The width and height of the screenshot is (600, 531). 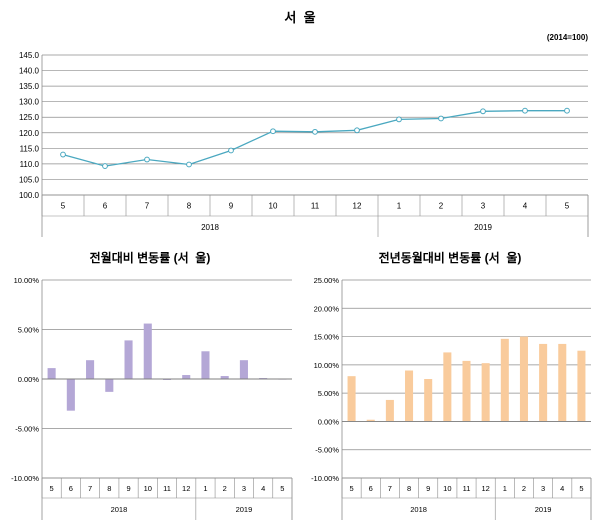 What do you see at coordinates (299, 17) in the screenshot?
I see `line-chart-title: 서 울` at bounding box center [299, 17].